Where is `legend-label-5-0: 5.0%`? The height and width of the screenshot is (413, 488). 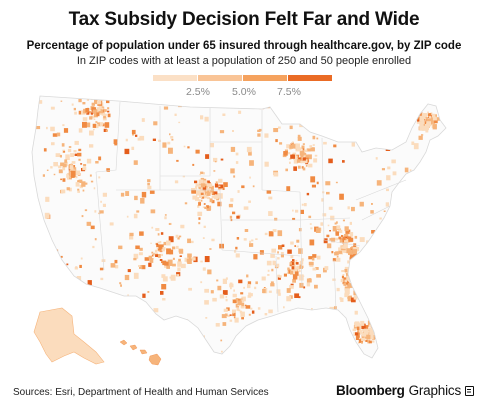
legend-label-5-0: 5.0% is located at coordinates (244, 92).